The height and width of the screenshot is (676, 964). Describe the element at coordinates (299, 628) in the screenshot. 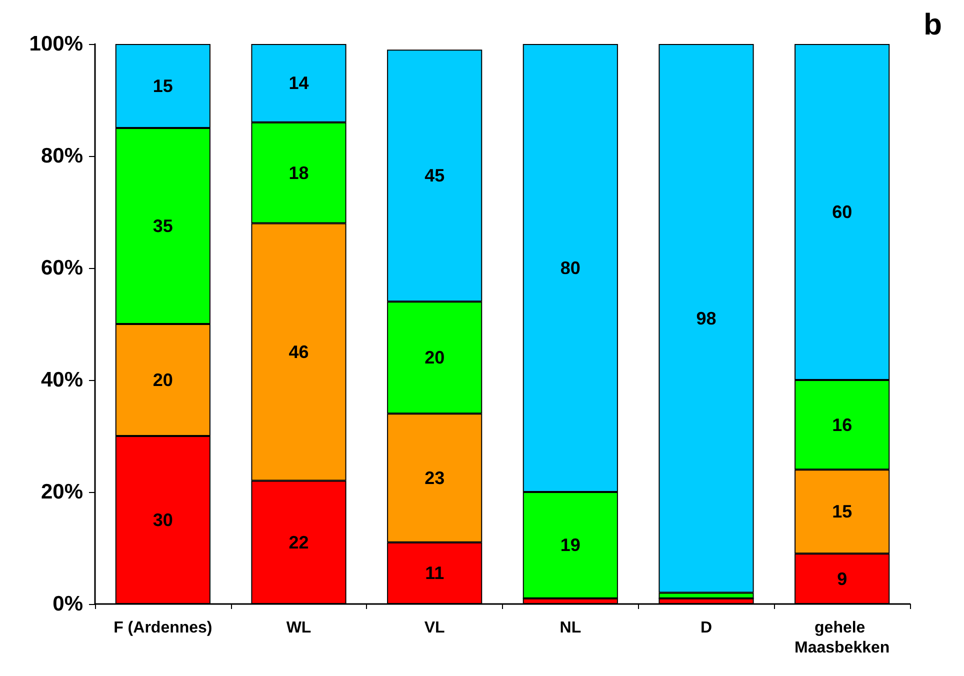

I see `x-tick-label: WL` at that location.